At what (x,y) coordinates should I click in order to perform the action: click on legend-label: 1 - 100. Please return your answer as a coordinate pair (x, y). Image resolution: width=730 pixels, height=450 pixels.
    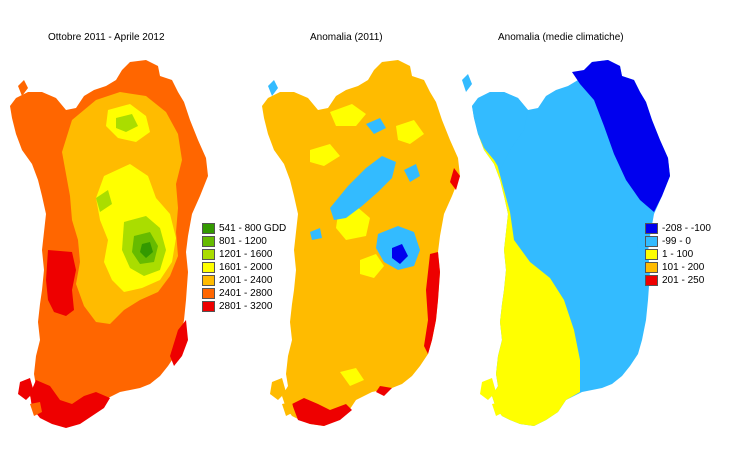
    Looking at the image, I should click on (678, 254).